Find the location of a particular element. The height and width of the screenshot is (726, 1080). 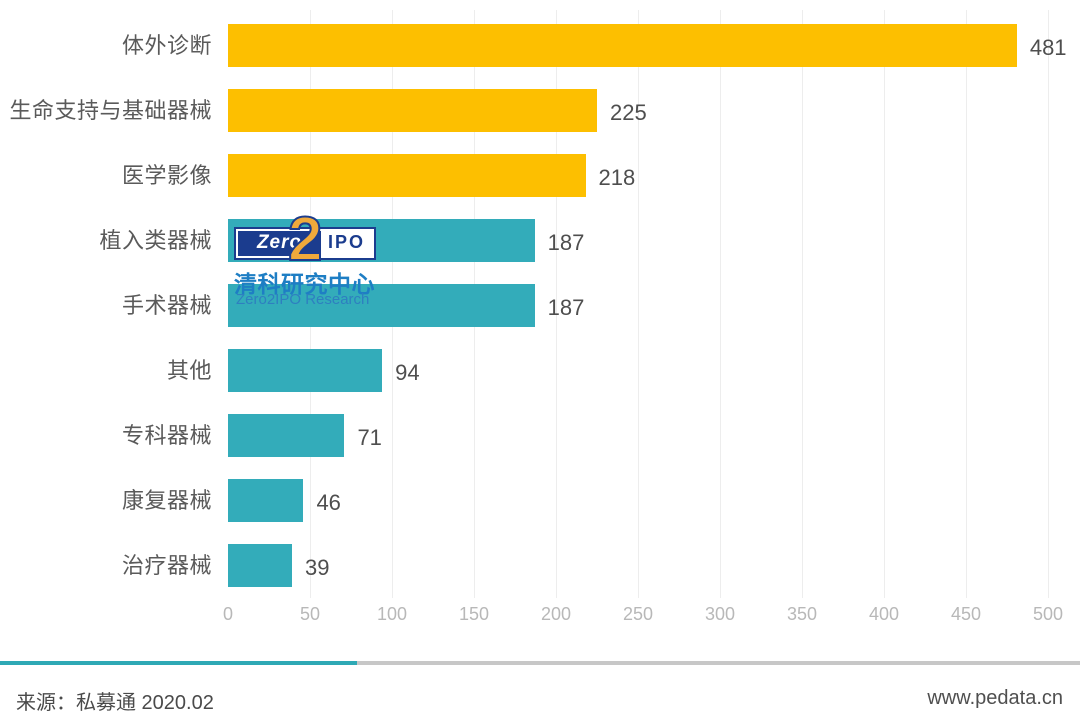

x-axis-tick-500: 500 is located at coordinates (1048, 614).